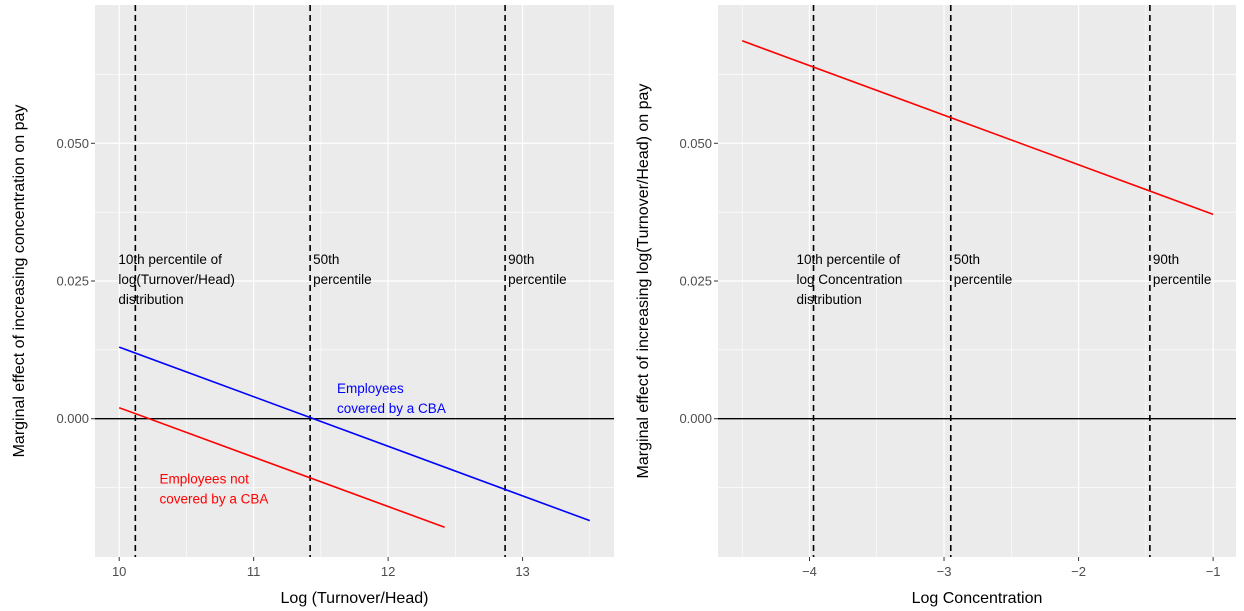 This screenshot has height=611, width=1244. Describe the element at coordinates (370, 388) in the screenshot. I see `series-annotation-line: Employees` at that location.